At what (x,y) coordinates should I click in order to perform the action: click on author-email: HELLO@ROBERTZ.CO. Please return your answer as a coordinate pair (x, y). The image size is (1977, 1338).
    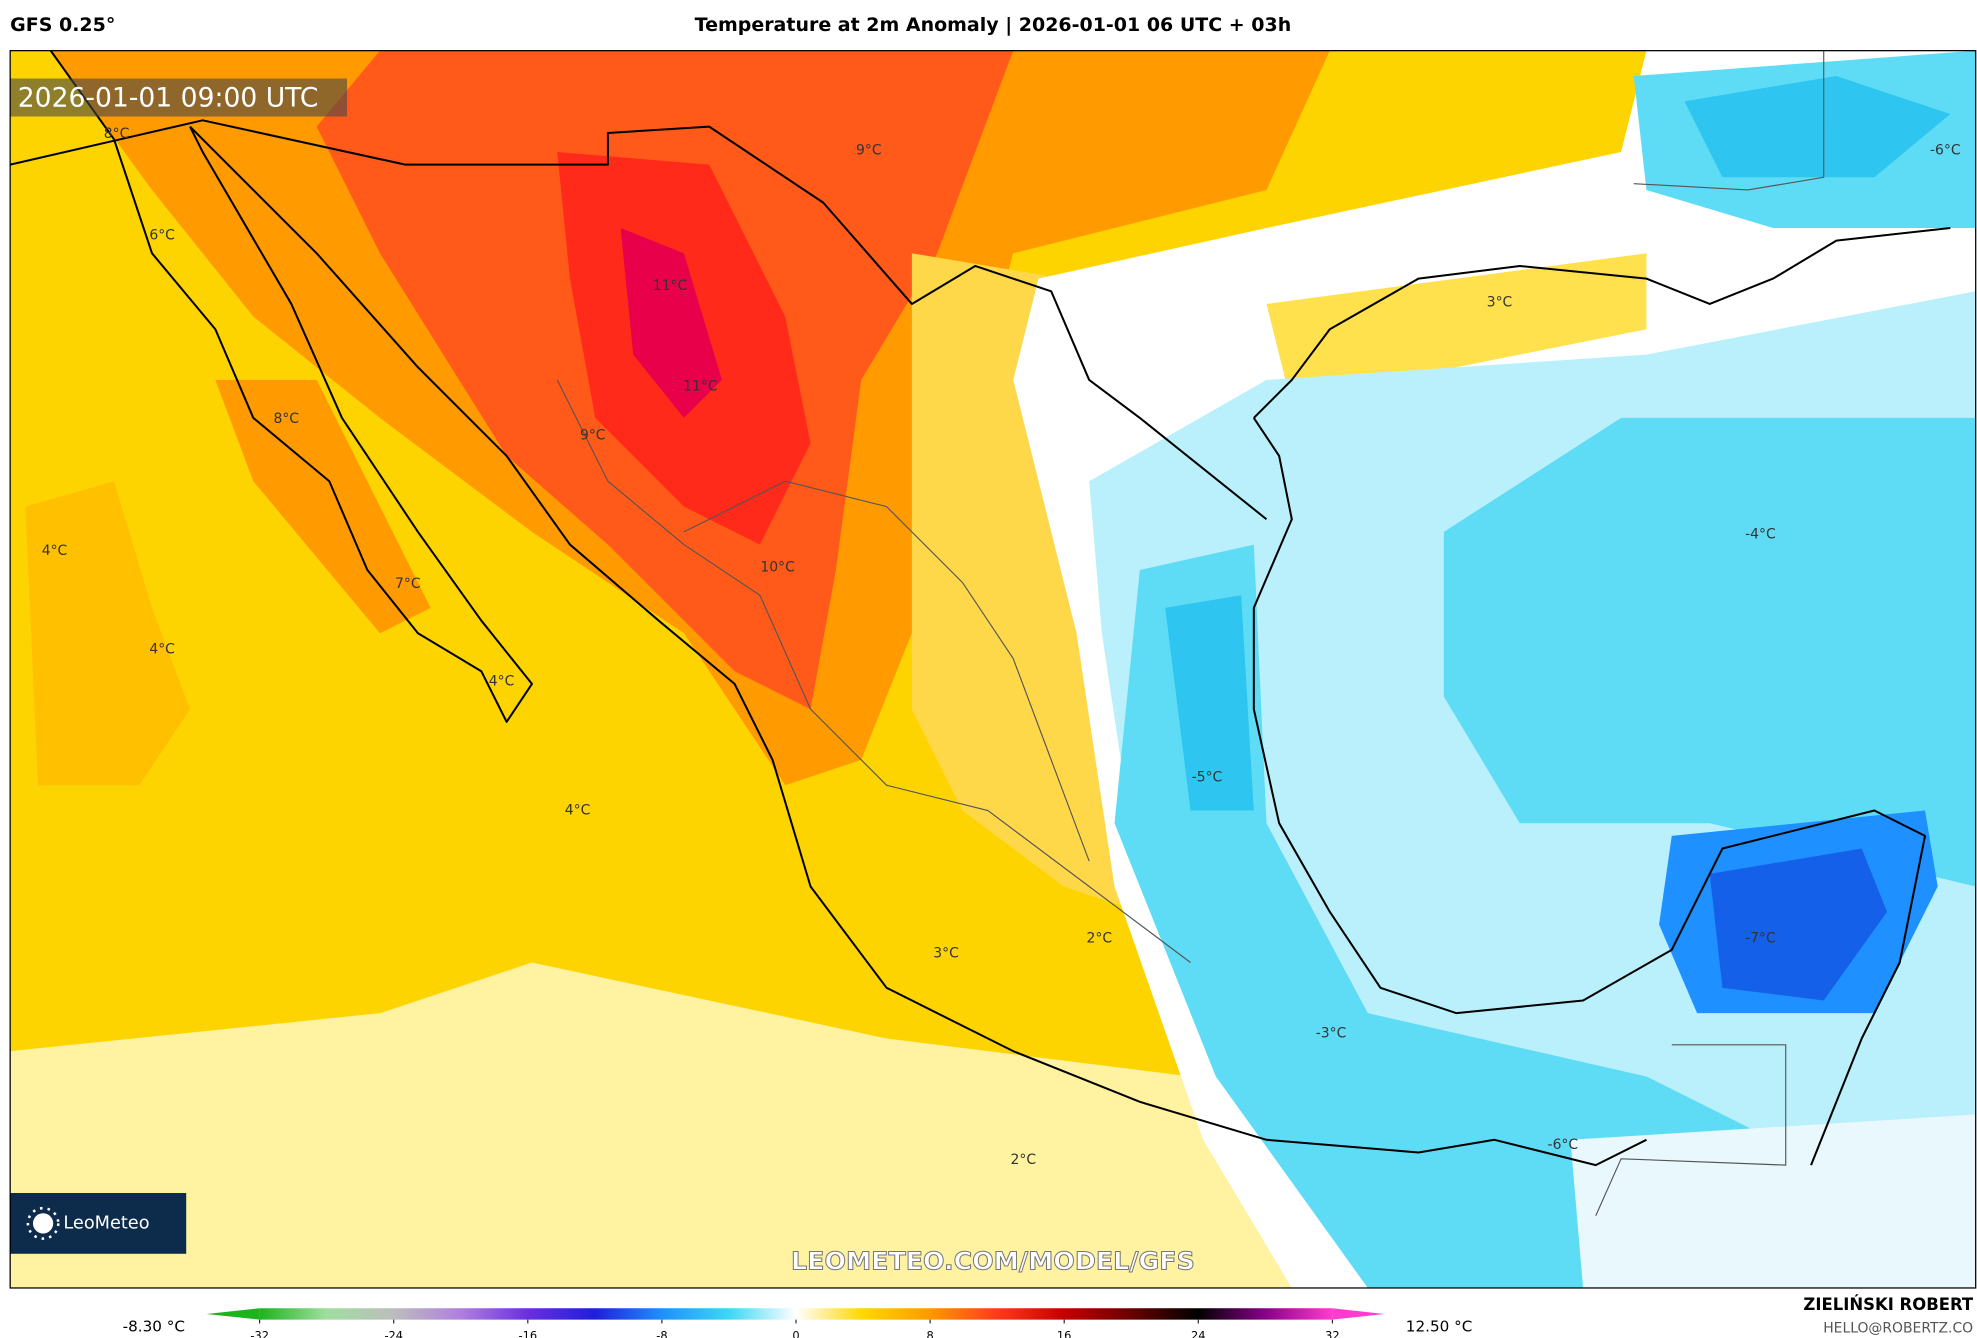
    Looking at the image, I should click on (1898, 1329).